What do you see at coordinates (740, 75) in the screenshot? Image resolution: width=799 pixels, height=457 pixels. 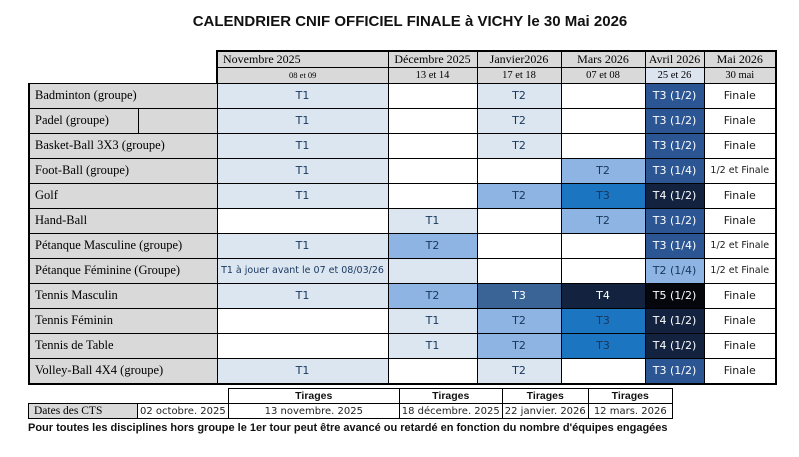 I see `days-header: 30 mai` at bounding box center [740, 75].